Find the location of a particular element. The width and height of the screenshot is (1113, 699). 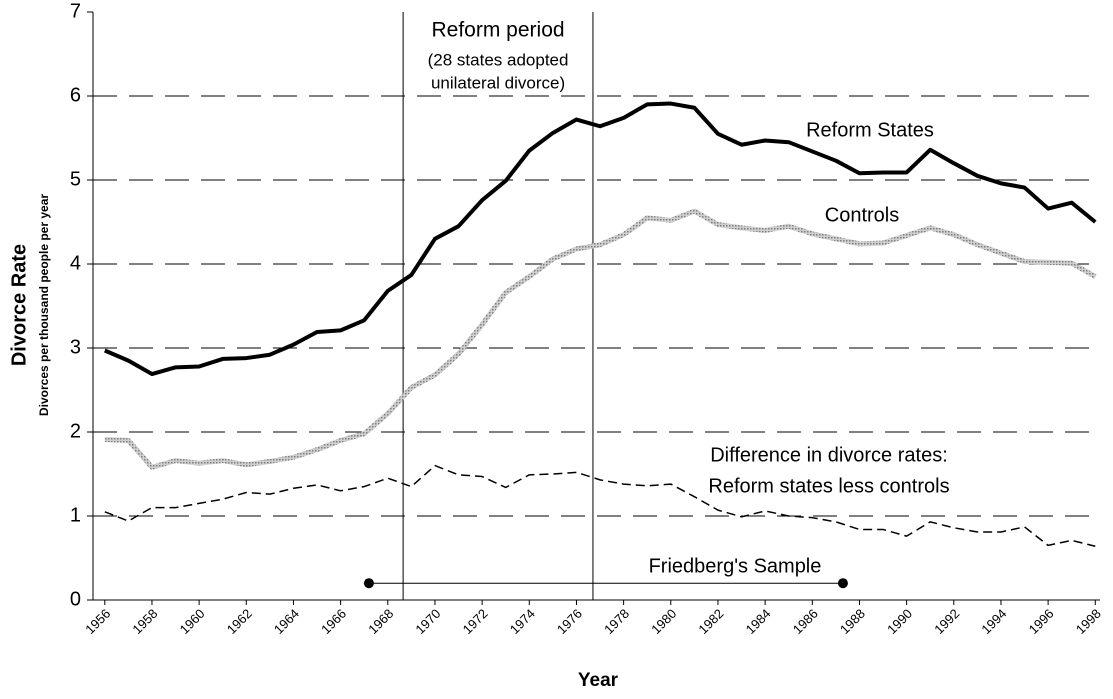

x-tick-label: 1978 is located at coordinates (616, 621).